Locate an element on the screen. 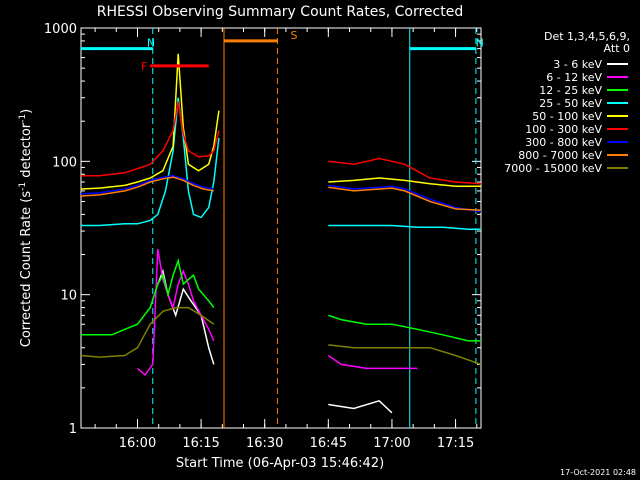 The image size is (640, 480). x-tick-label: 16:30 is located at coordinates (264, 443).